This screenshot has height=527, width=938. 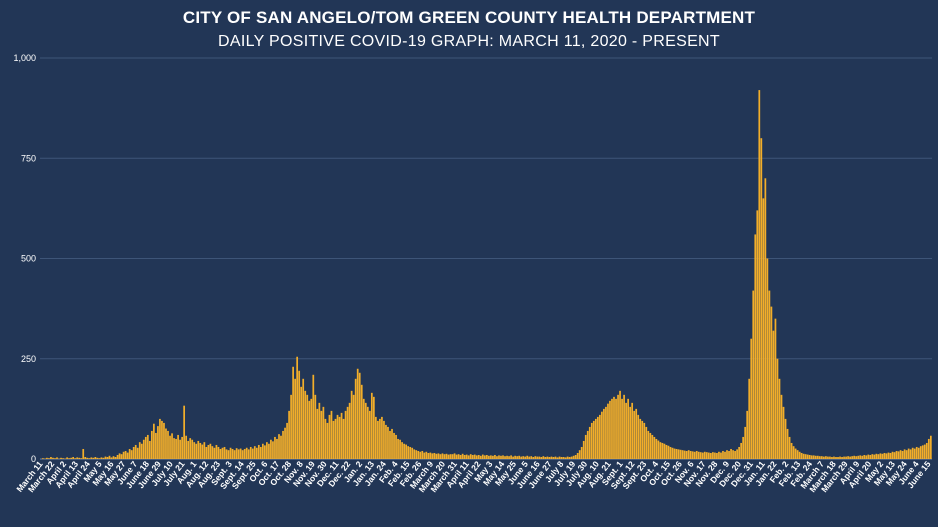 I want to click on y-tick-label: 0, so click(x=33, y=459).